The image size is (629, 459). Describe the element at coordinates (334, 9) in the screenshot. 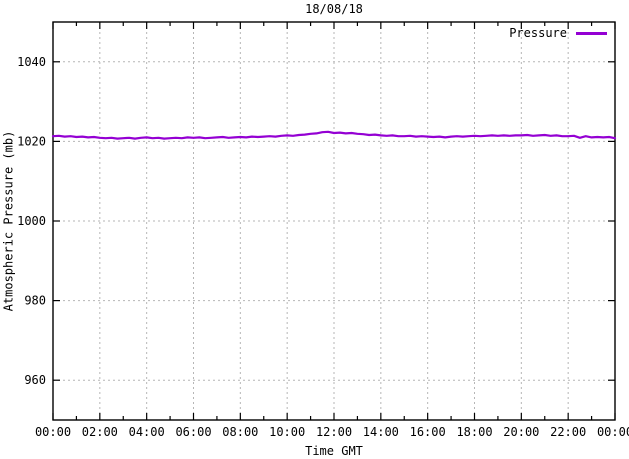

I see `chart-title: 18/08/18` at that location.